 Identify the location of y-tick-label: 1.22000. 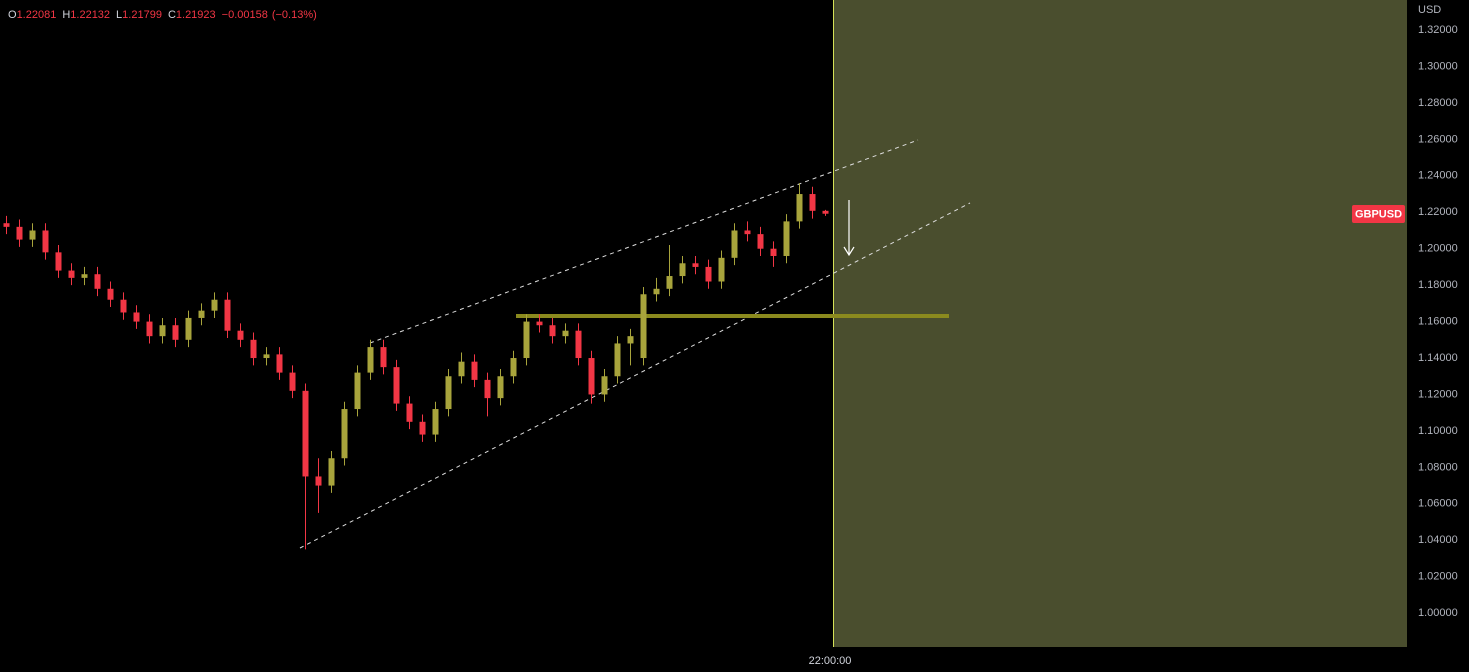
(1438, 212).